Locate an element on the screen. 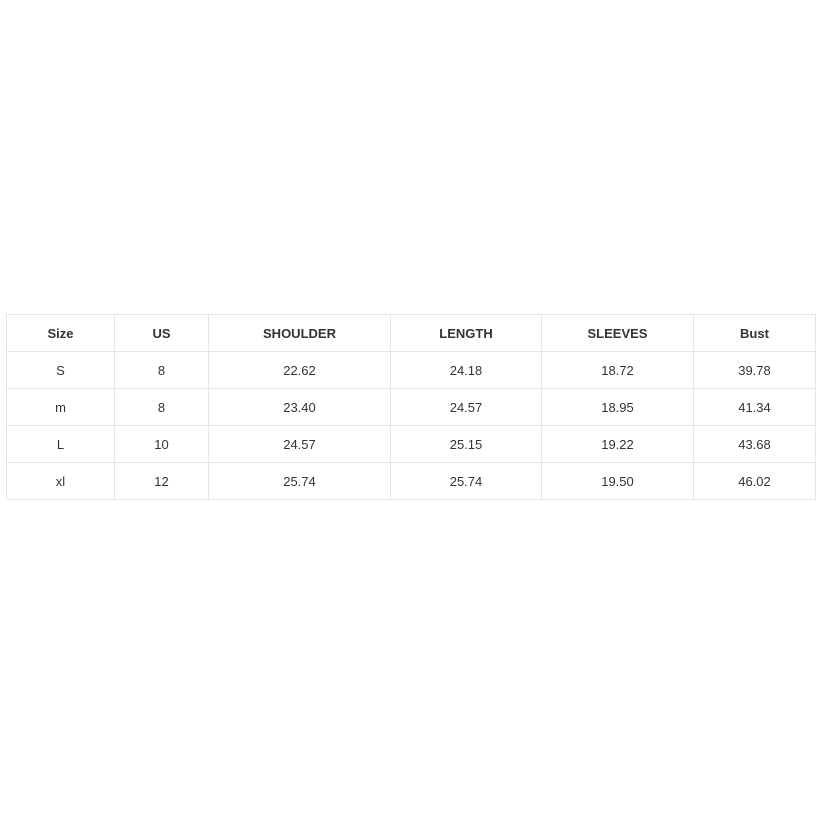 The image size is (823, 823). table-row: L 10 24.57 25.15 19.22 43.68 is located at coordinates (411, 444).